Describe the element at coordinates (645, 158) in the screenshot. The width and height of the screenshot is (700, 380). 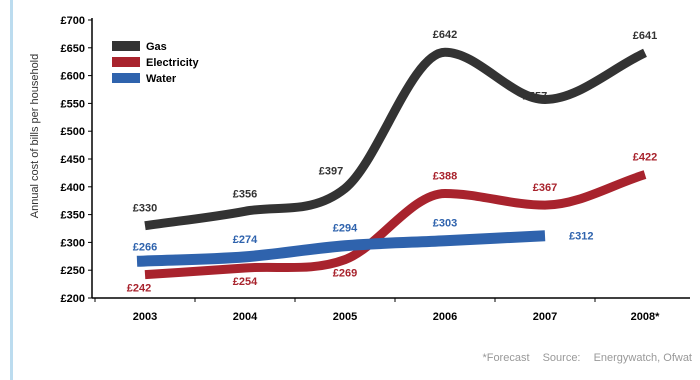
I see `data-label: £422` at that location.